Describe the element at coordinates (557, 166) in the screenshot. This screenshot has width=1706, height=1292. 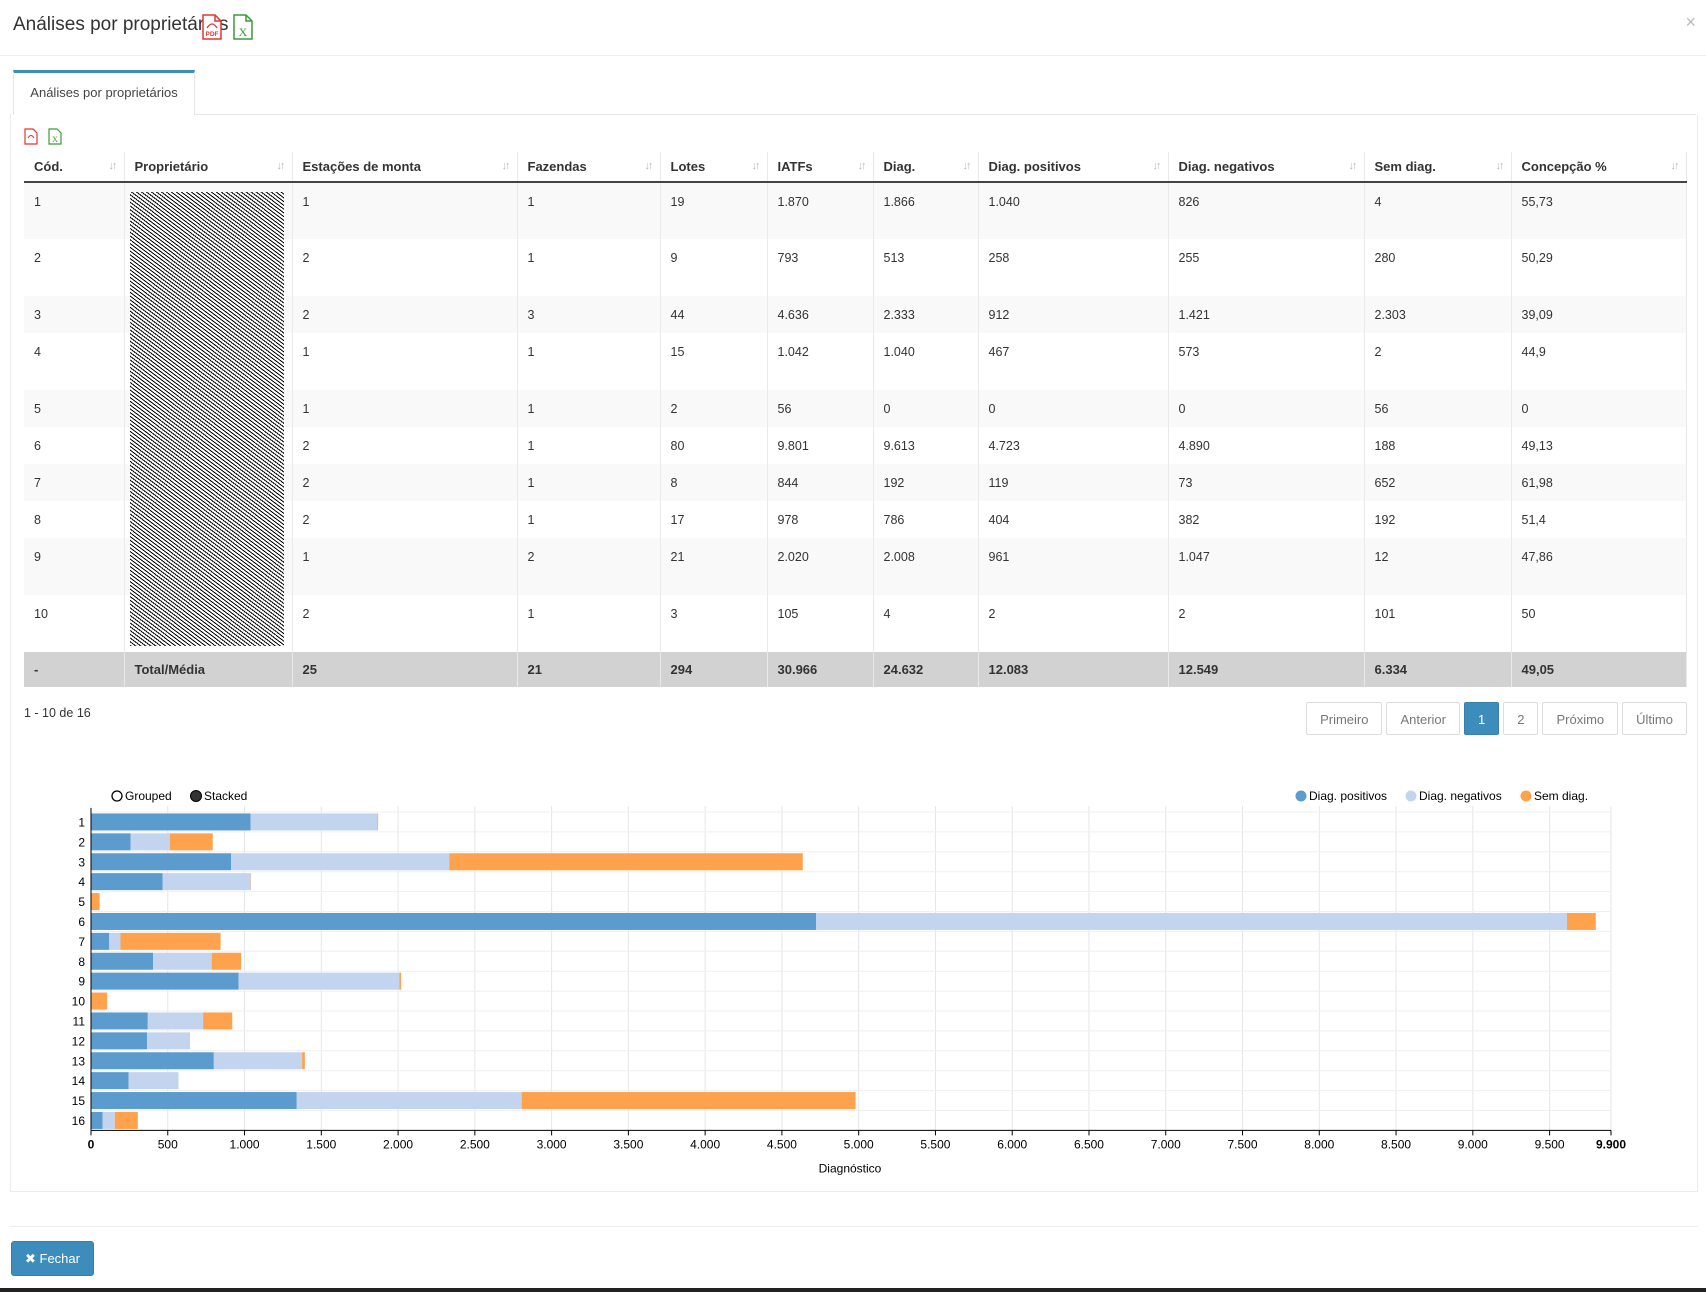
I see `column-header-label: Fazendas` at that location.